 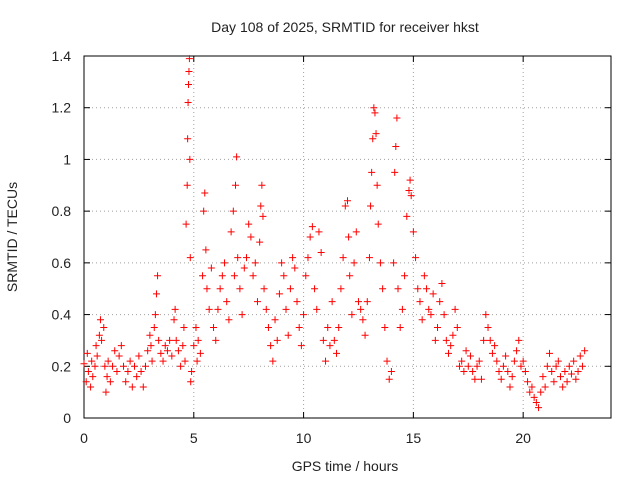 What do you see at coordinates (62, 56) in the screenshot?
I see `y-tick-label: 1.4` at bounding box center [62, 56].